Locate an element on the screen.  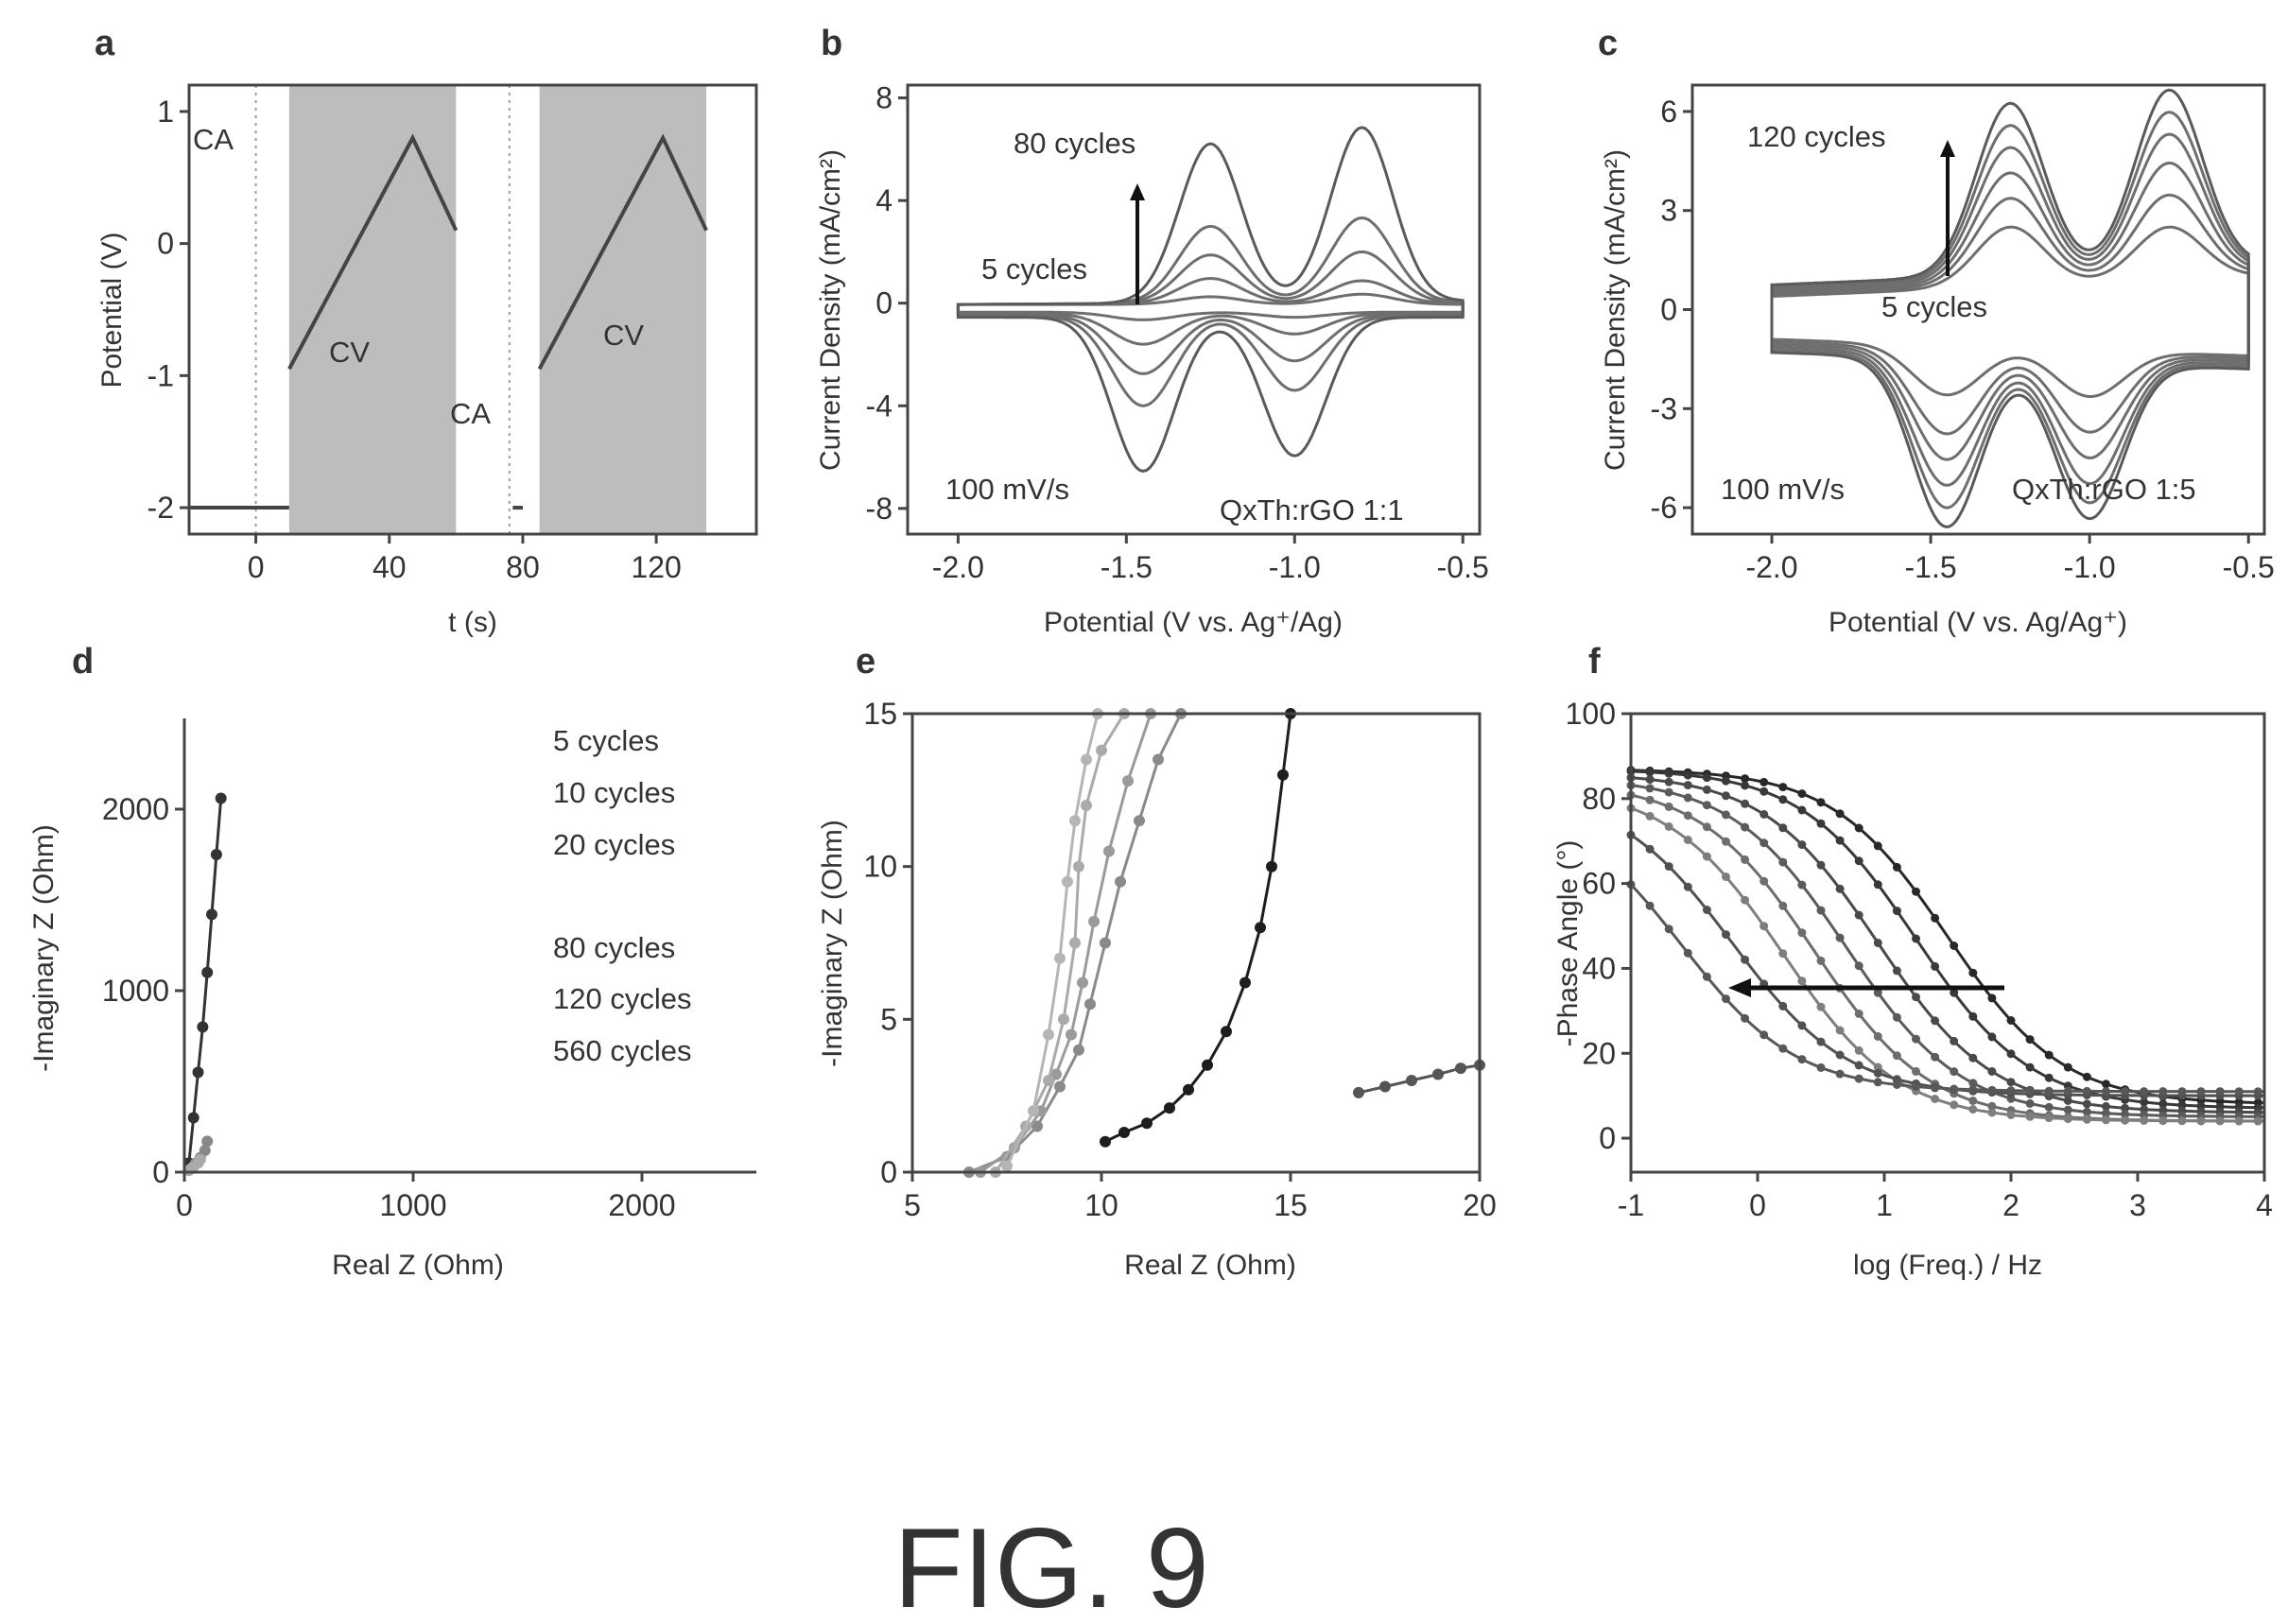
legend-item: 560 cycles is located at coordinates (622, 1050).